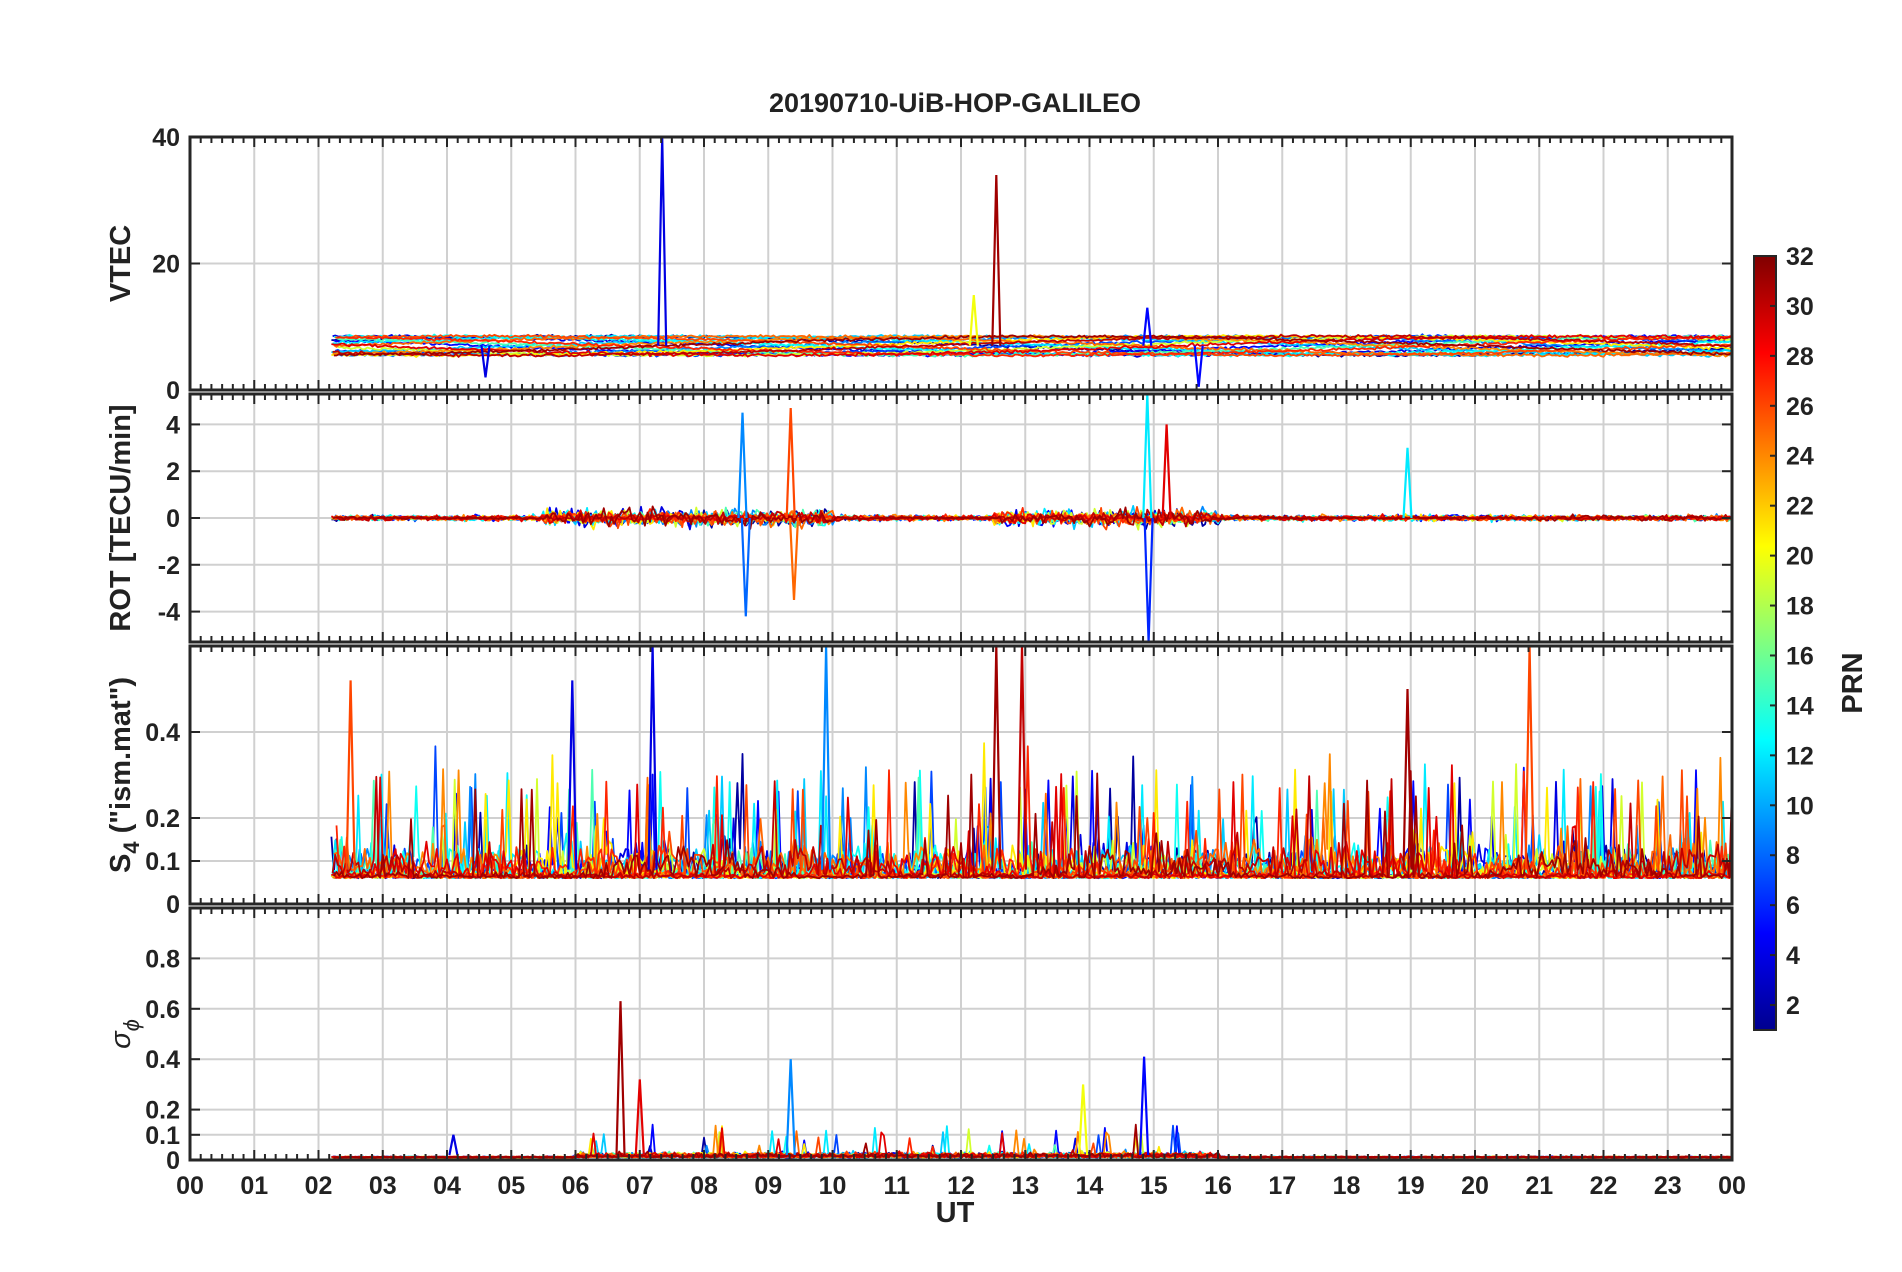  I want to click on colorbar-tick-label: 26, so click(1800, 407).